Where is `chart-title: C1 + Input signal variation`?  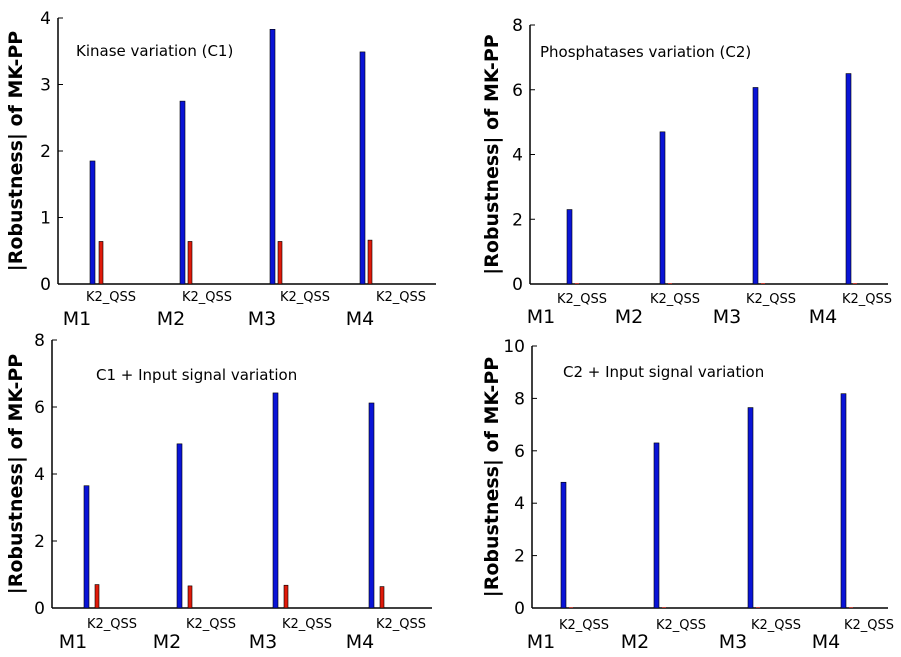 chart-title: C1 + Input signal variation is located at coordinates (196, 375).